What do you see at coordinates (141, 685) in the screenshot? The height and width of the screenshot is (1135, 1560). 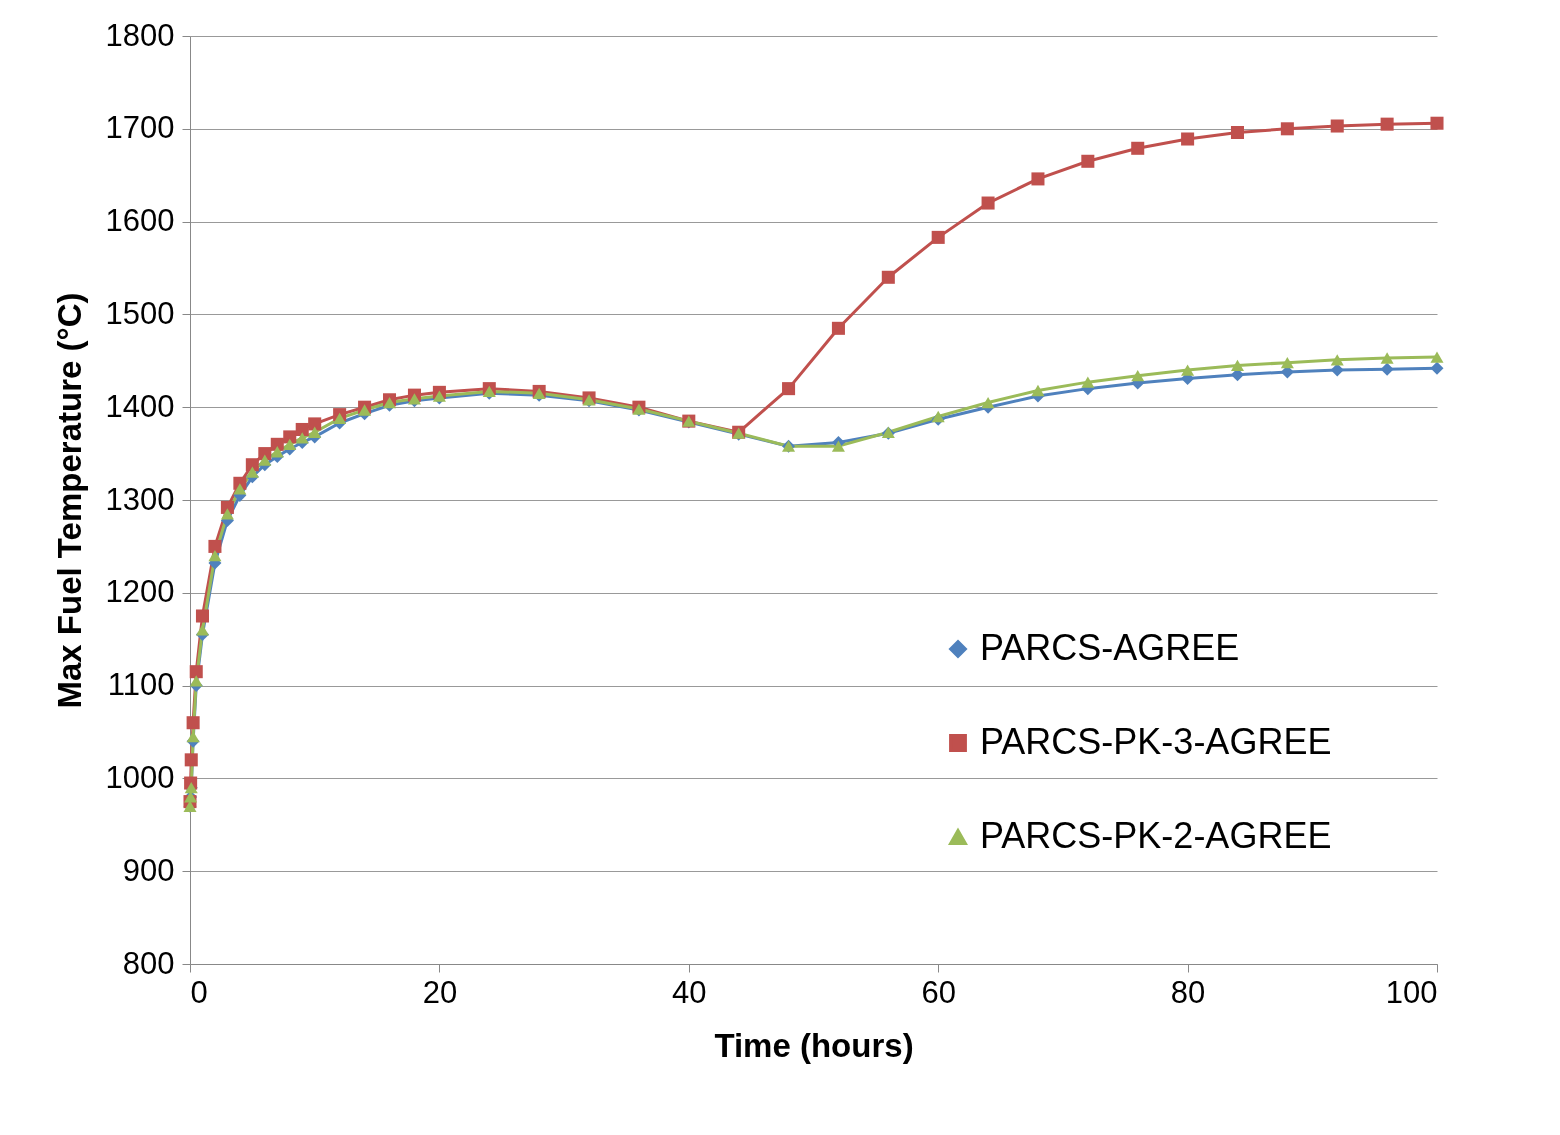 I see `y-tick-label: 1100` at bounding box center [141, 685].